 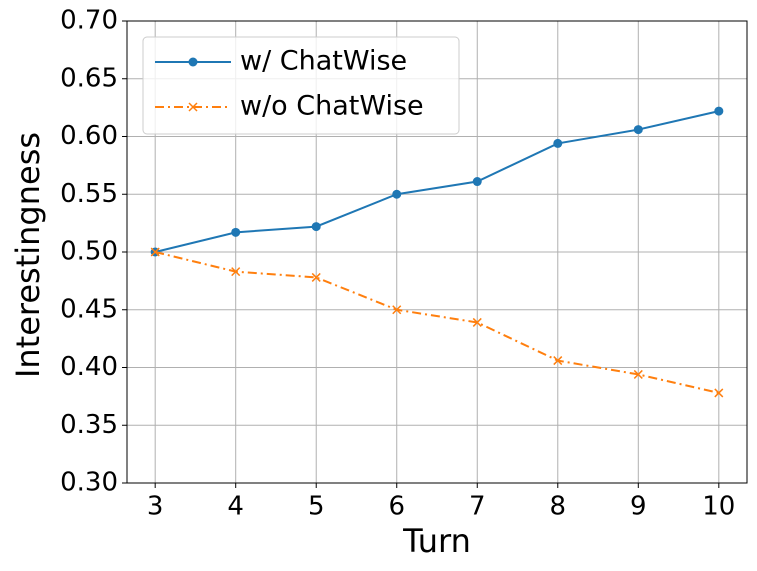 I want to click on x-tick-label: 4, so click(x=235, y=507).